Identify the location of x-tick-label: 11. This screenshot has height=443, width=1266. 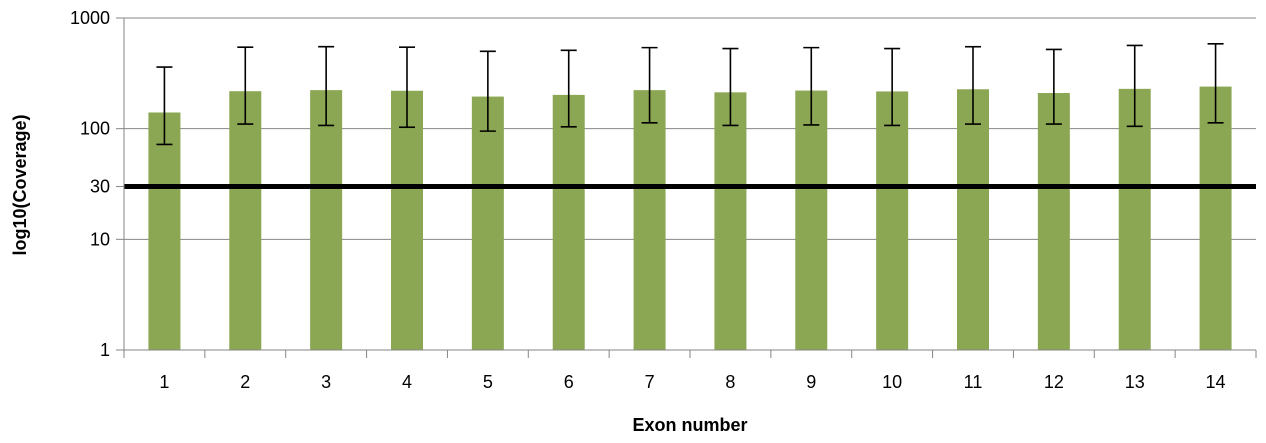
(973, 382).